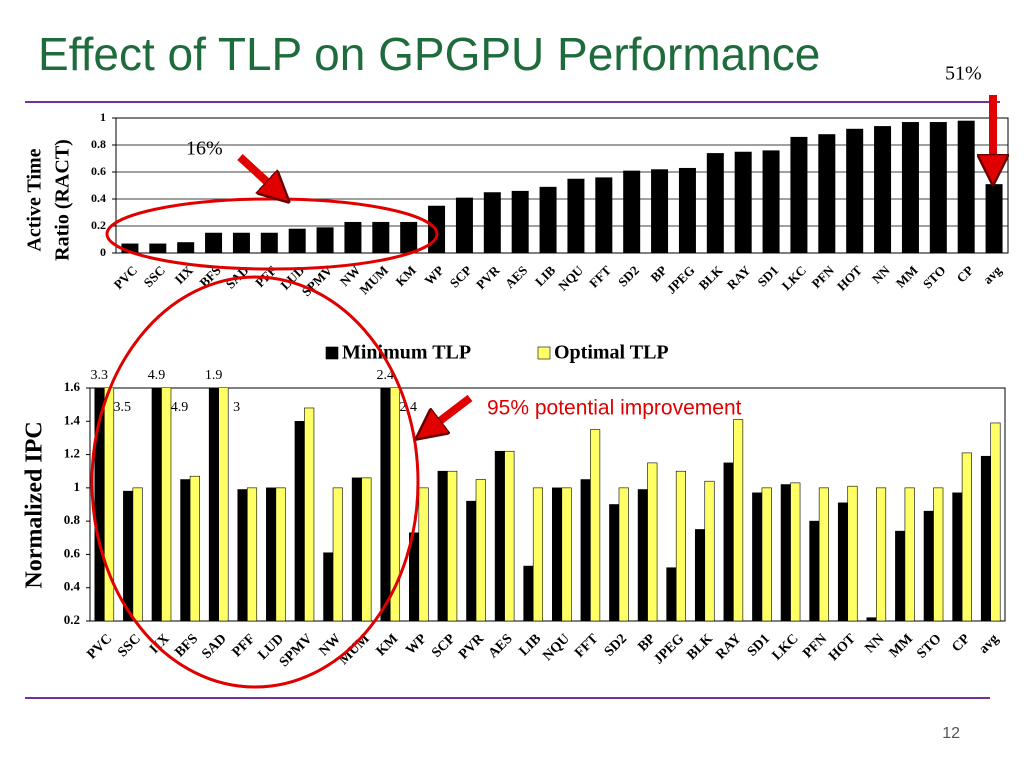 The width and height of the screenshot is (1024, 768). What do you see at coordinates (545, 275) in the screenshot?
I see `x-tick-label: LIB` at bounding box center [545, 275].